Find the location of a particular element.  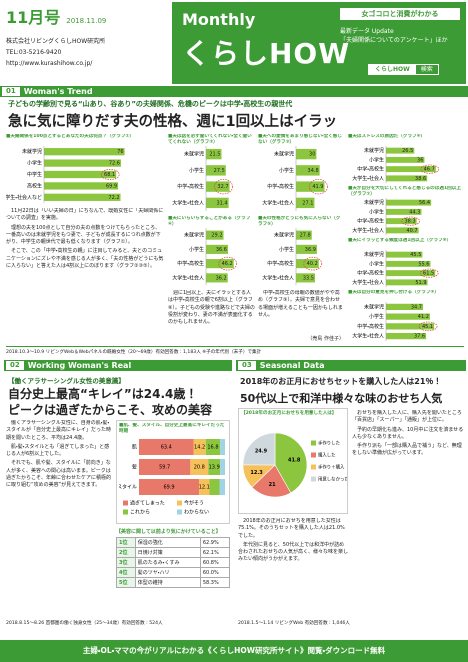

update: 最新データ Update is located at coordinates (367, 31).